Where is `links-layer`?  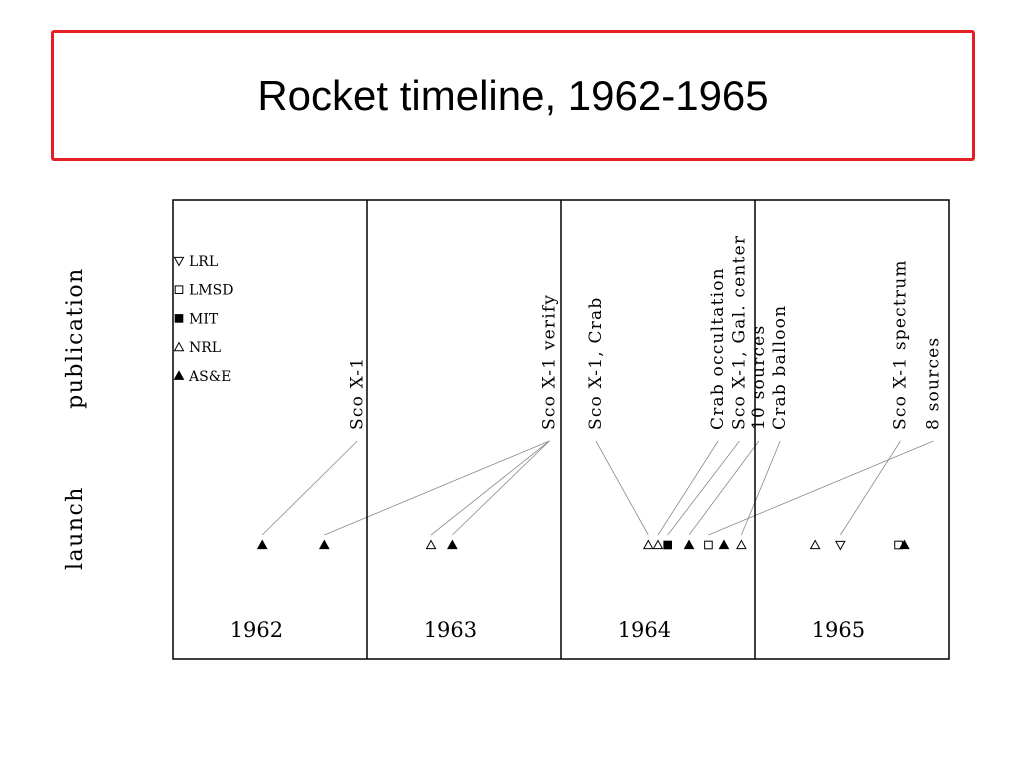
links-layer is located at coordinates (597, 488).